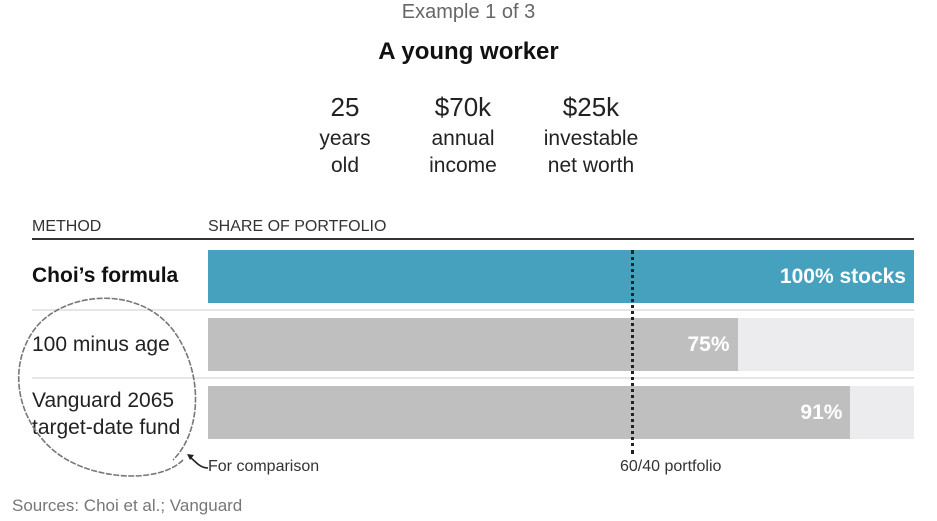  I want to click on stat-label: net worth, so click(591, 165).